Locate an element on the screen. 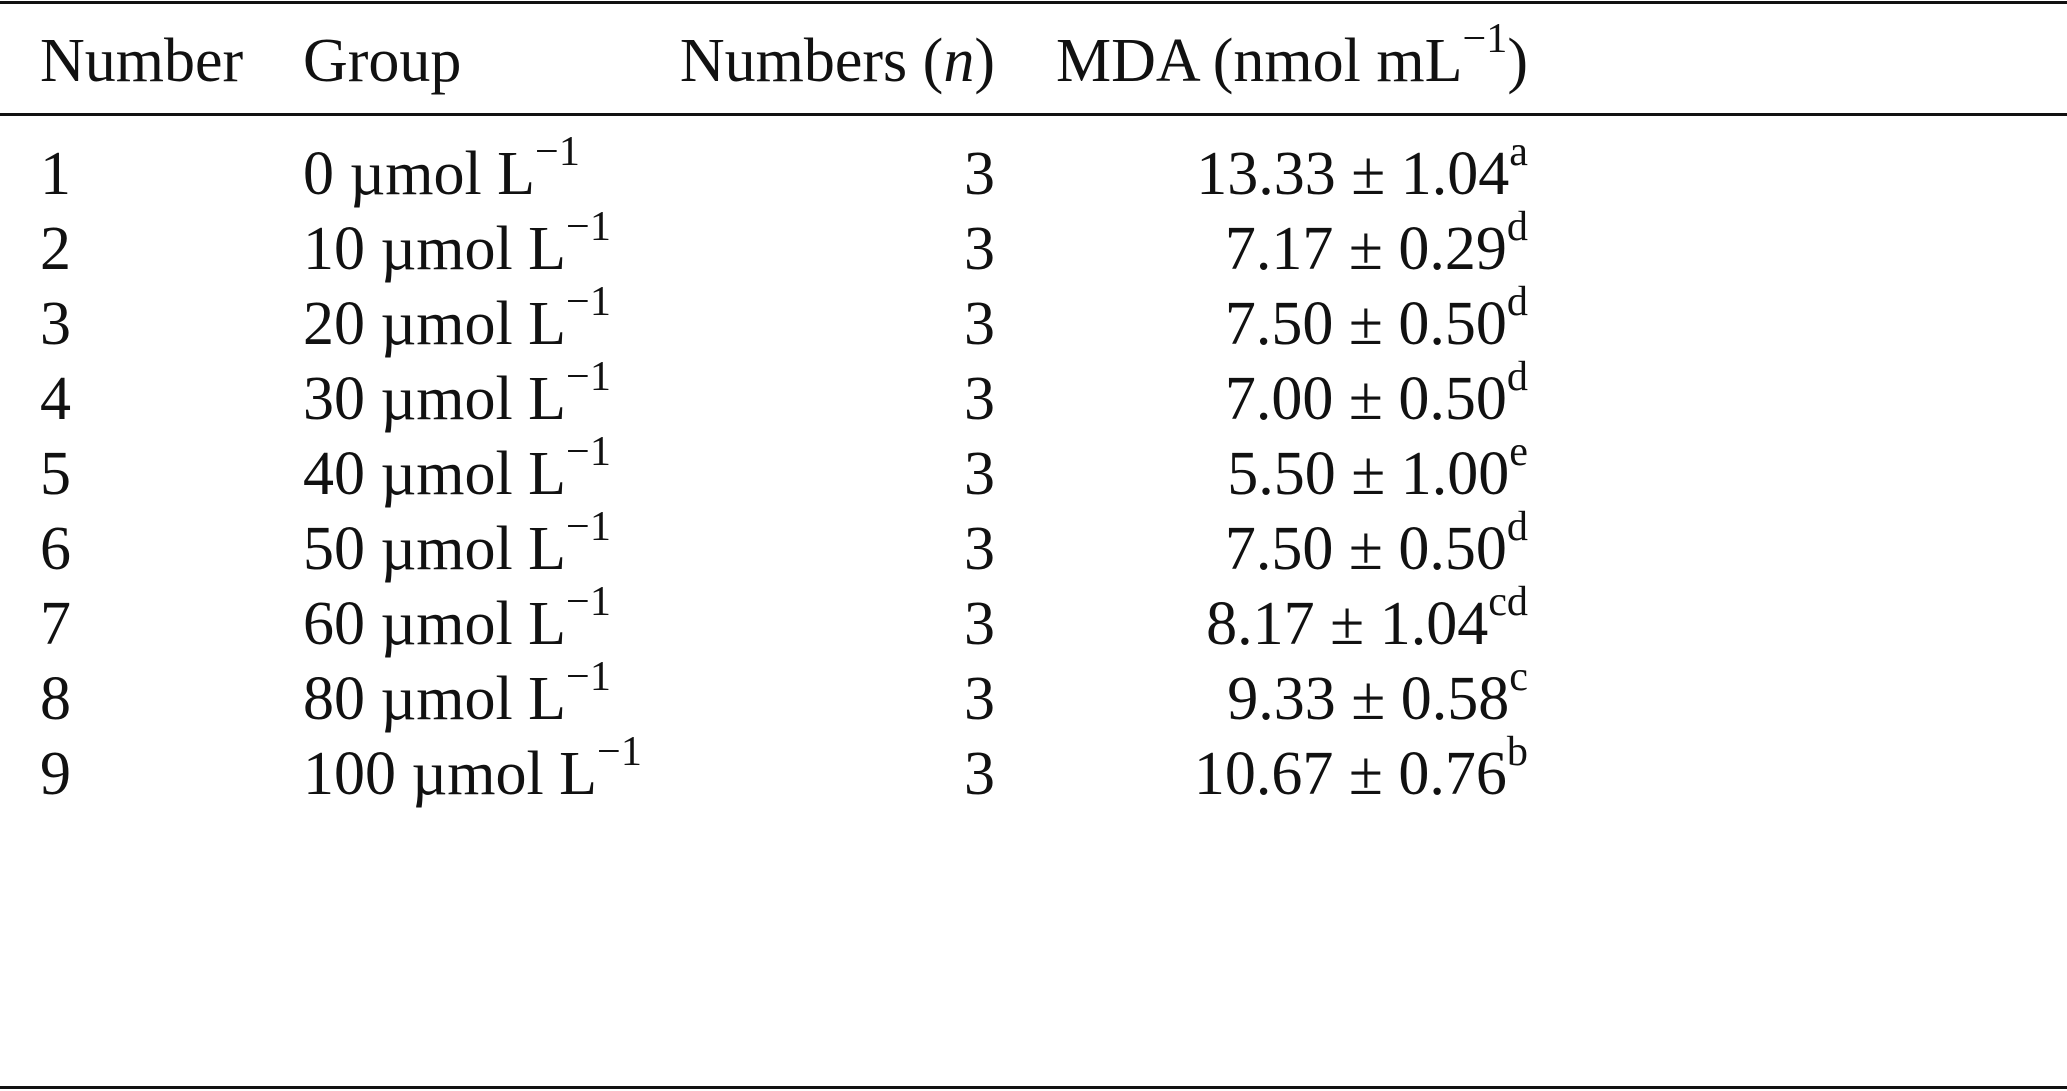 This screenshot has height=1091, width=2067. number-cell: 6 is located at coordinates (55, 549).